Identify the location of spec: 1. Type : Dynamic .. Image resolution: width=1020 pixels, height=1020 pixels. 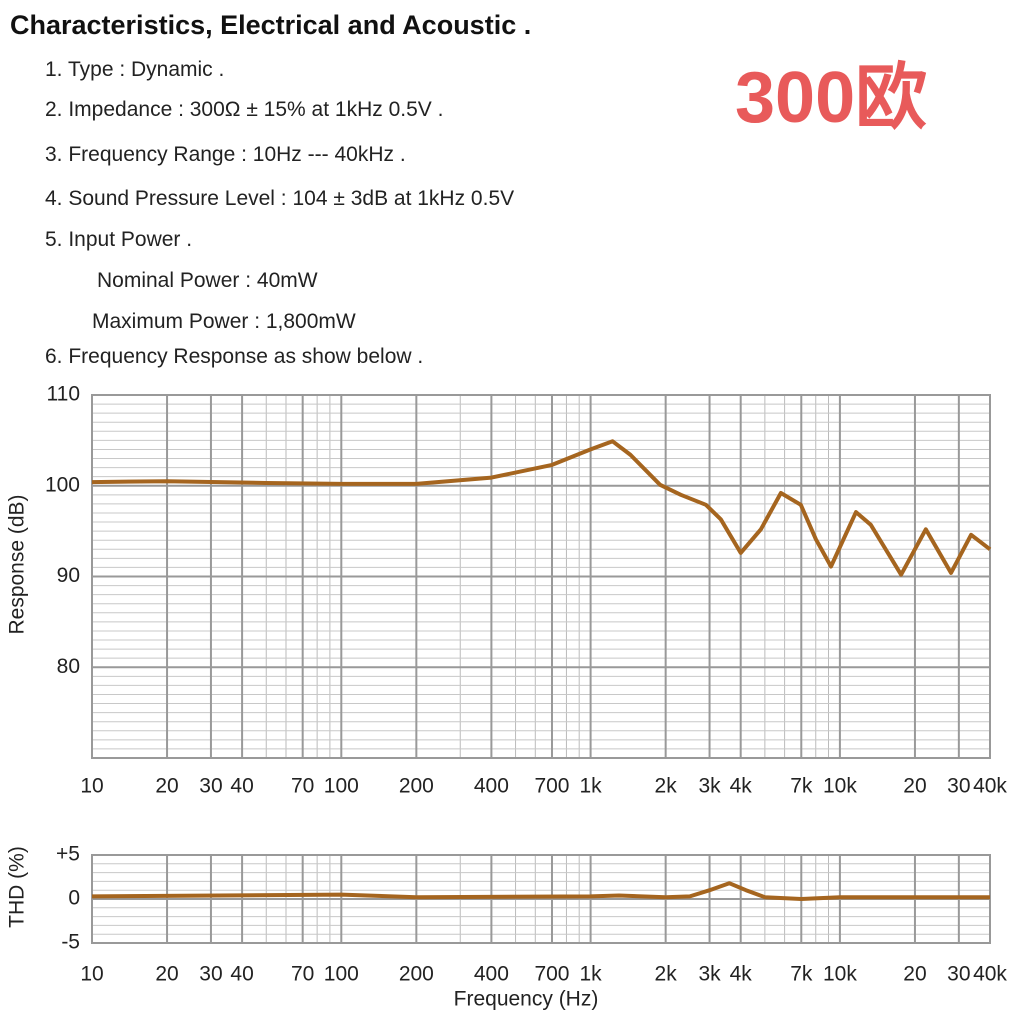
(135, 69).